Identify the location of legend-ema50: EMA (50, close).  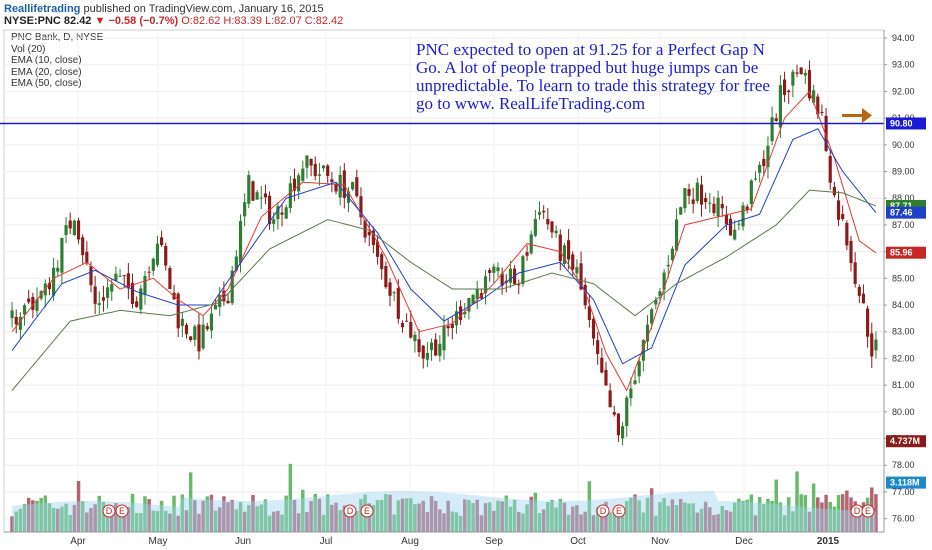
(46, 83).